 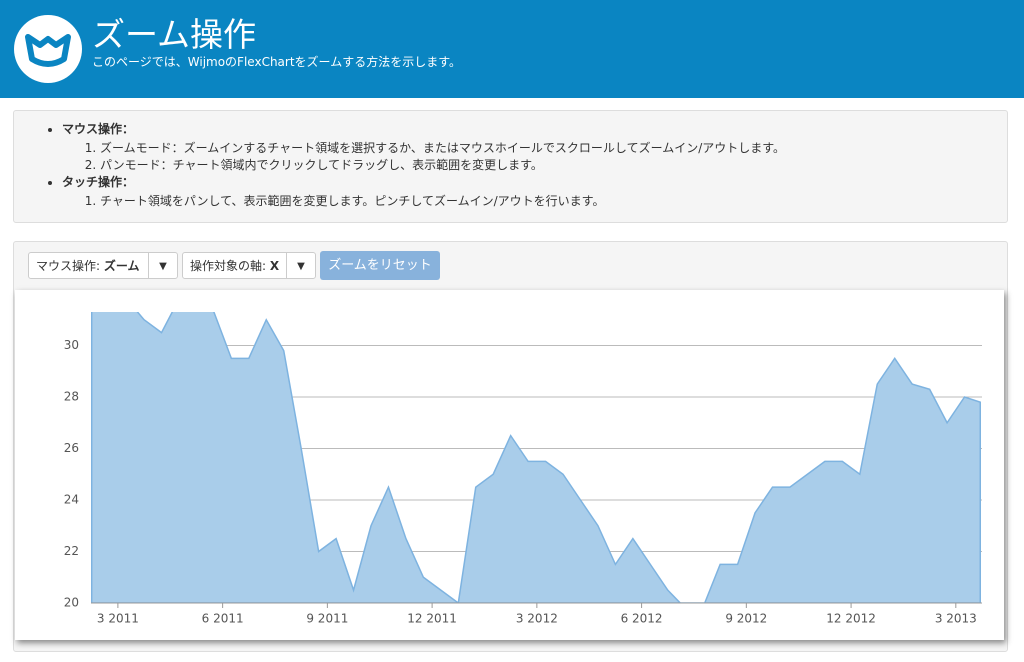 What do you see at coordinates (746, 619) in the screenshot?
I see `x-tick-label: 9 2012` at bounding box center [746, 619].